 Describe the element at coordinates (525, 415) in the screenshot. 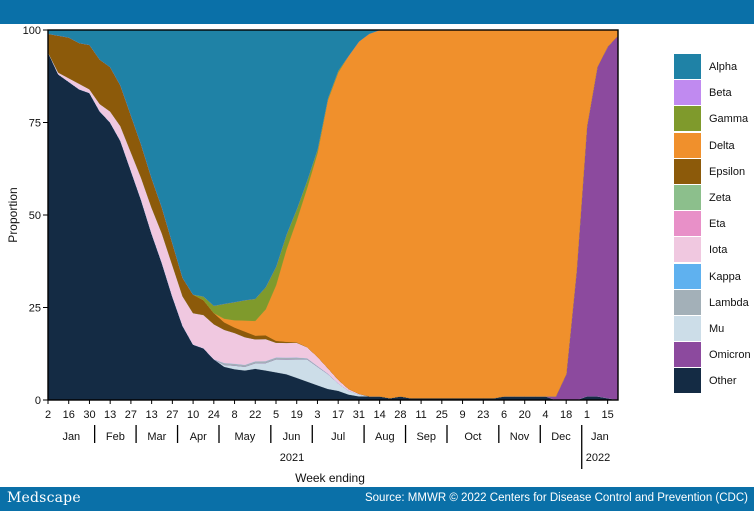

I see `x-tick-label: 20` at that location.